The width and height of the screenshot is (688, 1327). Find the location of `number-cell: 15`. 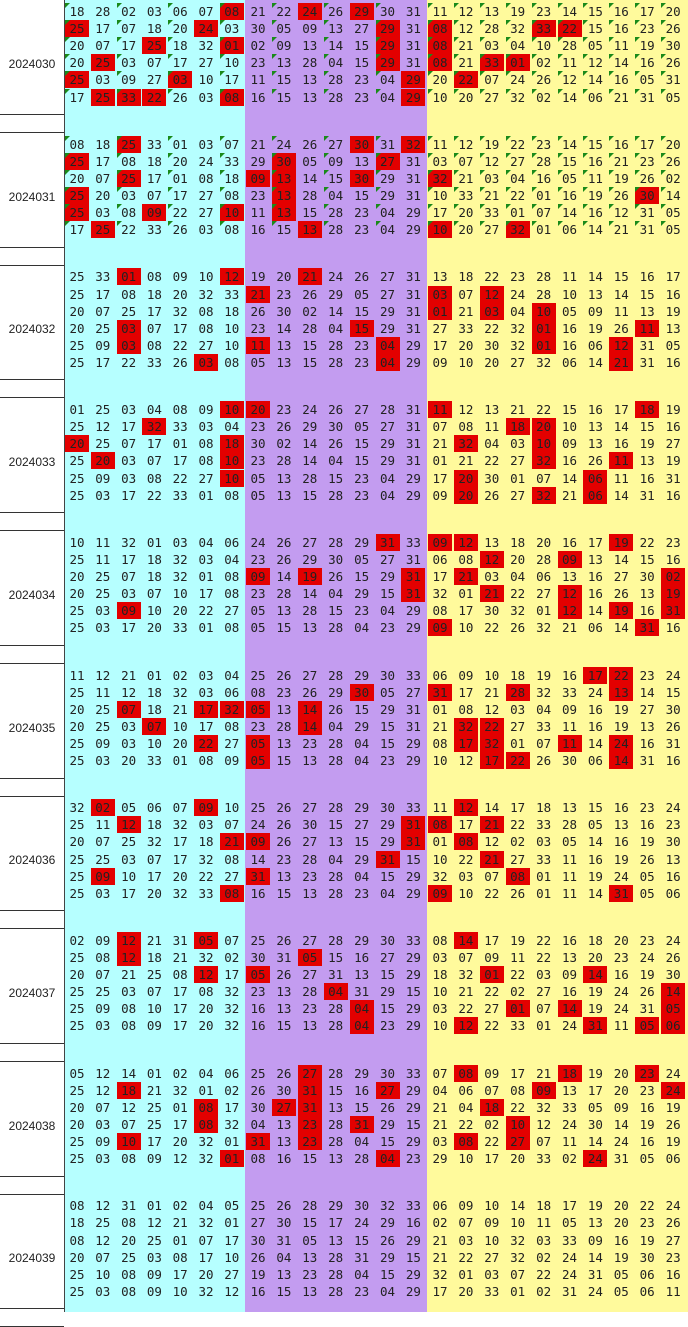

number-cell: 15 is located at coordinates (387, 594).